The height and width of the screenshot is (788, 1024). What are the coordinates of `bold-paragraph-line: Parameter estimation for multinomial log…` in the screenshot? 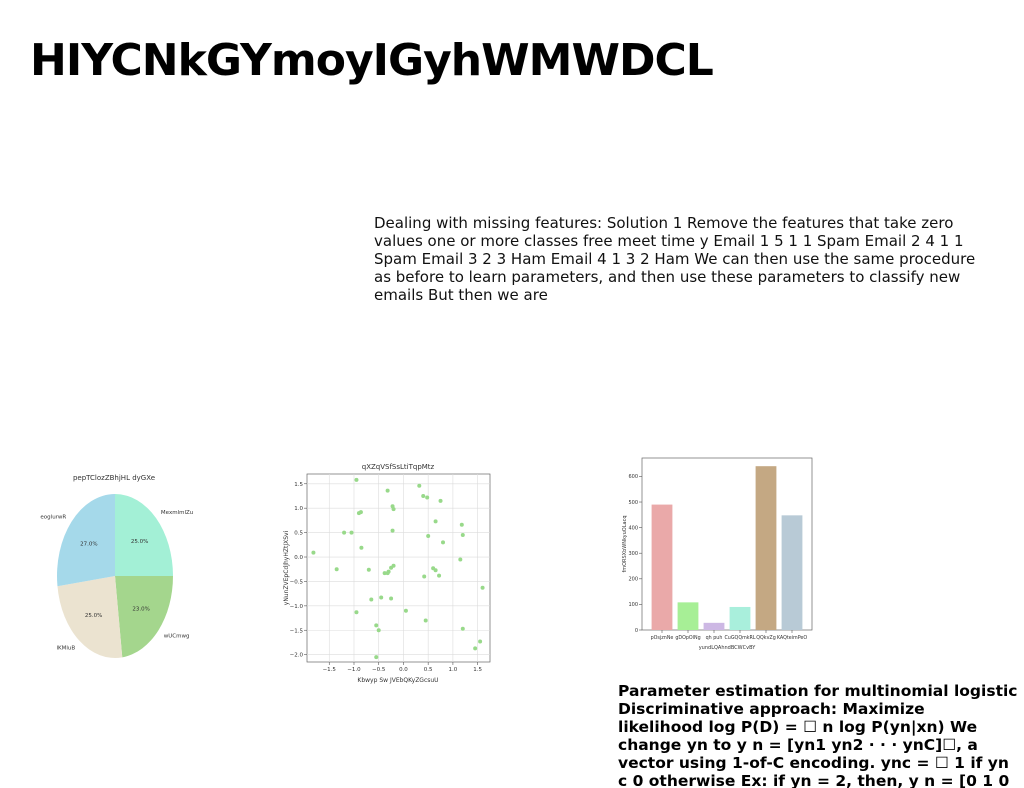 It's located at (818, 691).